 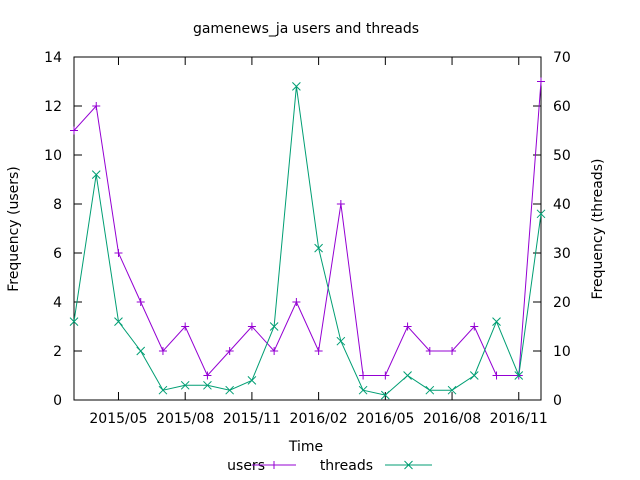 What do you see at coordinates (53, 58) in the screenshot?
I see `y-tick-label: 14` at bounding box center [53, 58].